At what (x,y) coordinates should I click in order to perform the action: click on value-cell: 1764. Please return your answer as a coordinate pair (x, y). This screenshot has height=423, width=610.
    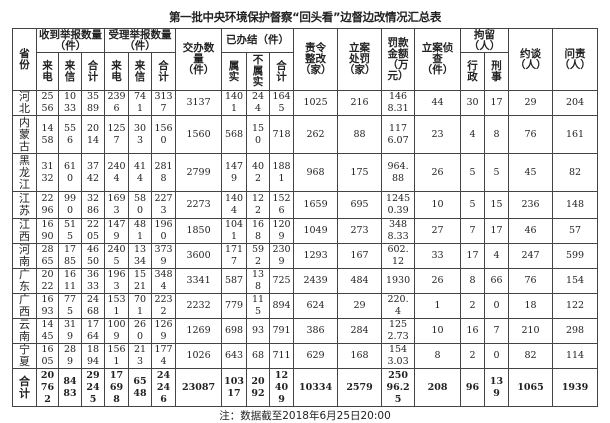
    Looking at the image, I should click on (93, 331).